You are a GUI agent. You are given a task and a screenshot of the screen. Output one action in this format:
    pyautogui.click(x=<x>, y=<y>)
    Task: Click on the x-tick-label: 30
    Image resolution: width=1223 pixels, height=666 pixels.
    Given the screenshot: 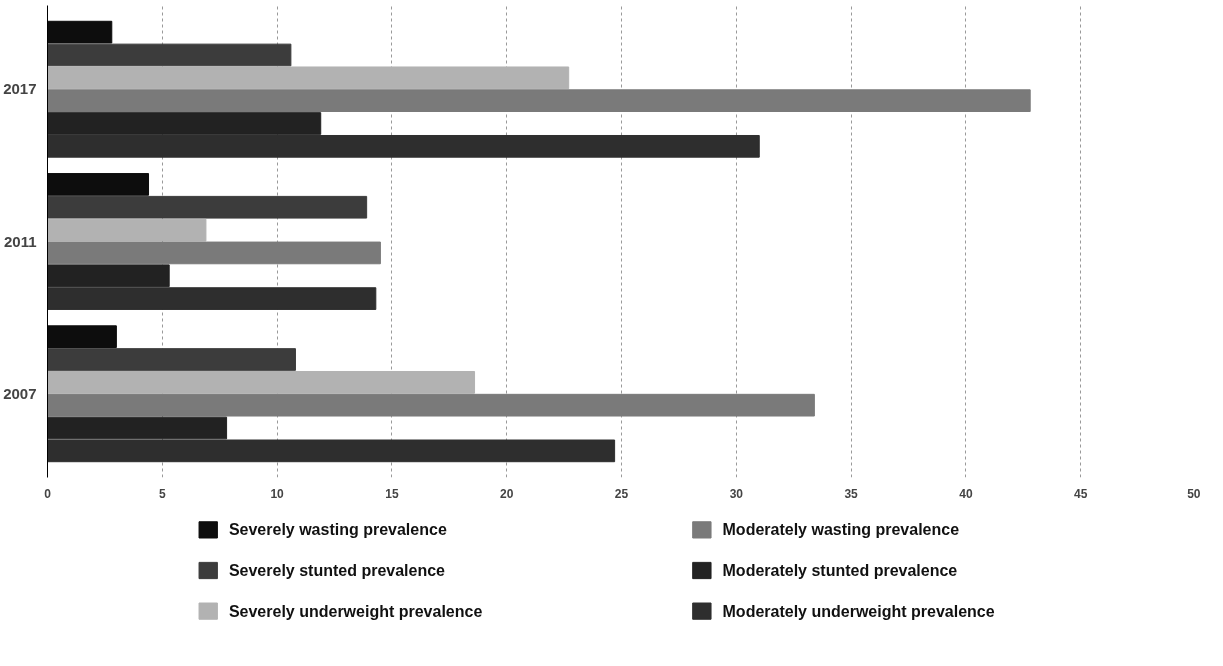 What is the action you would take?
    pyautogui.click(x=736, y=493)
    